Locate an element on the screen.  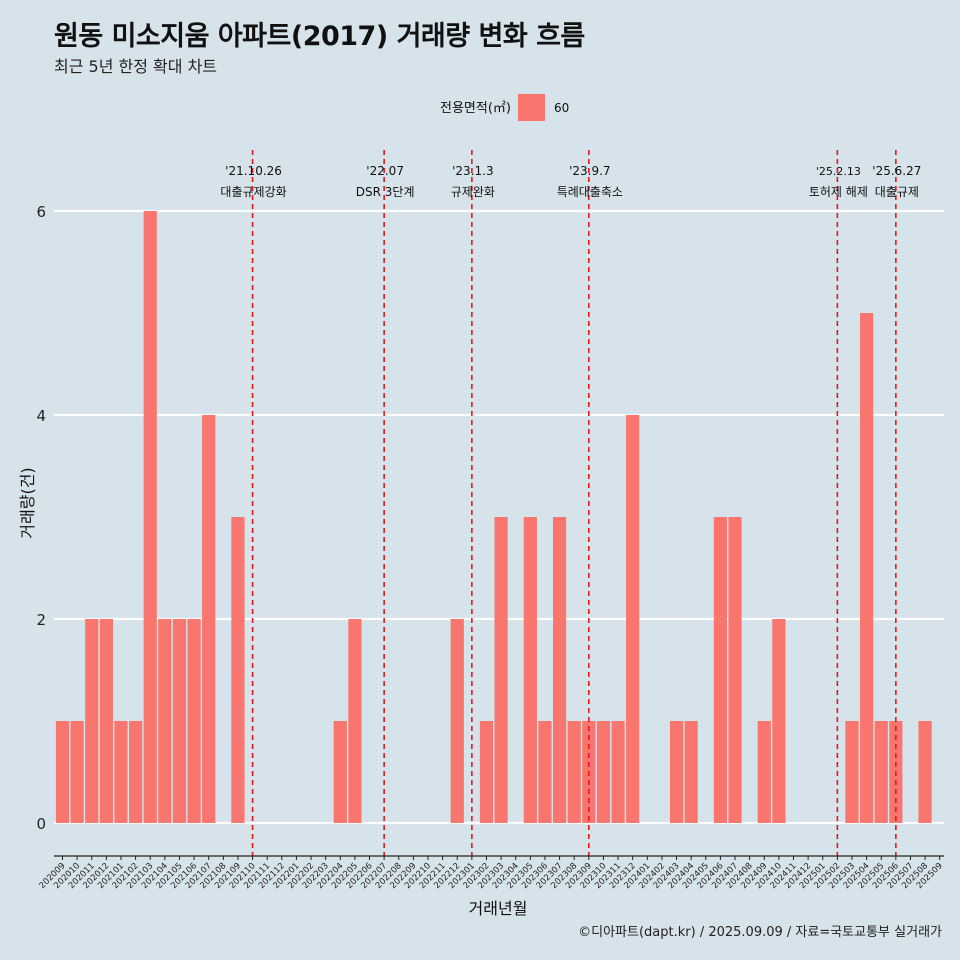
y-tick-label: 0 is located at coordinates (41, 824).